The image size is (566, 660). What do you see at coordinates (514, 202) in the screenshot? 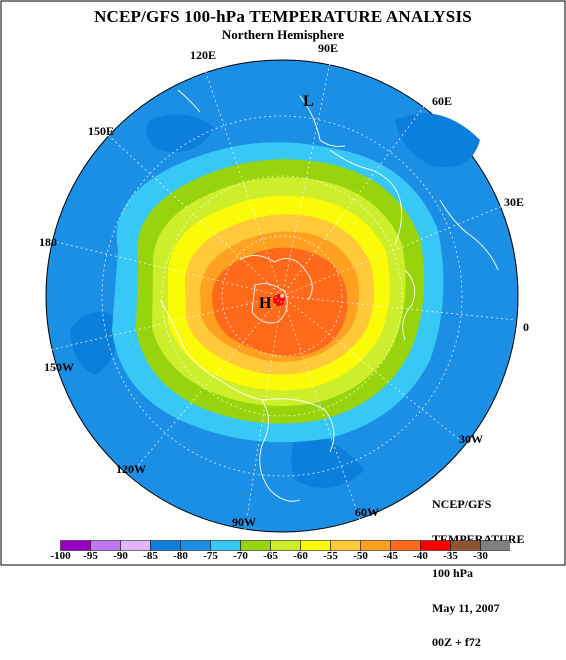
I see `longitude-label-30e: 30E` at bounding box center [514, 202].